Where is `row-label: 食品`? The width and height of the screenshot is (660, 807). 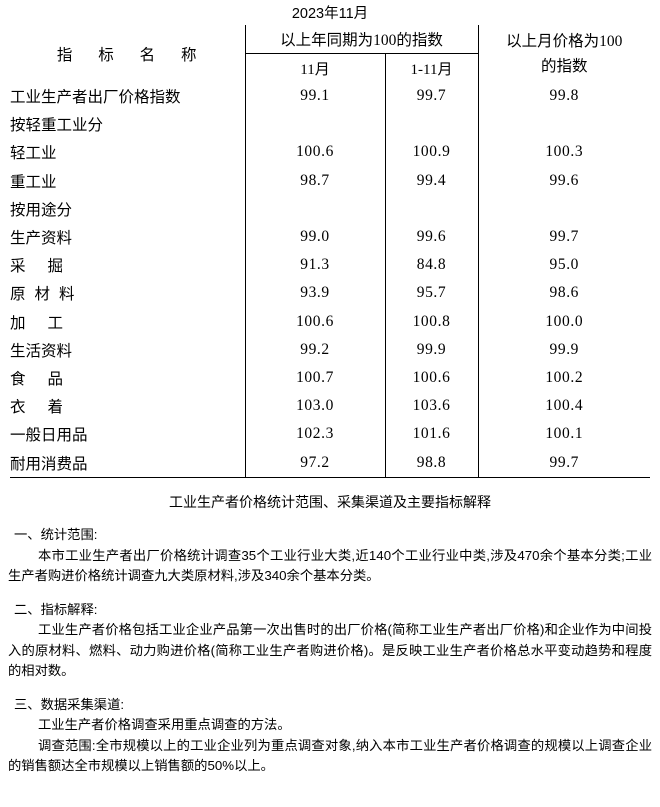
row-label: 食品 is located at coordinates (127, 378).